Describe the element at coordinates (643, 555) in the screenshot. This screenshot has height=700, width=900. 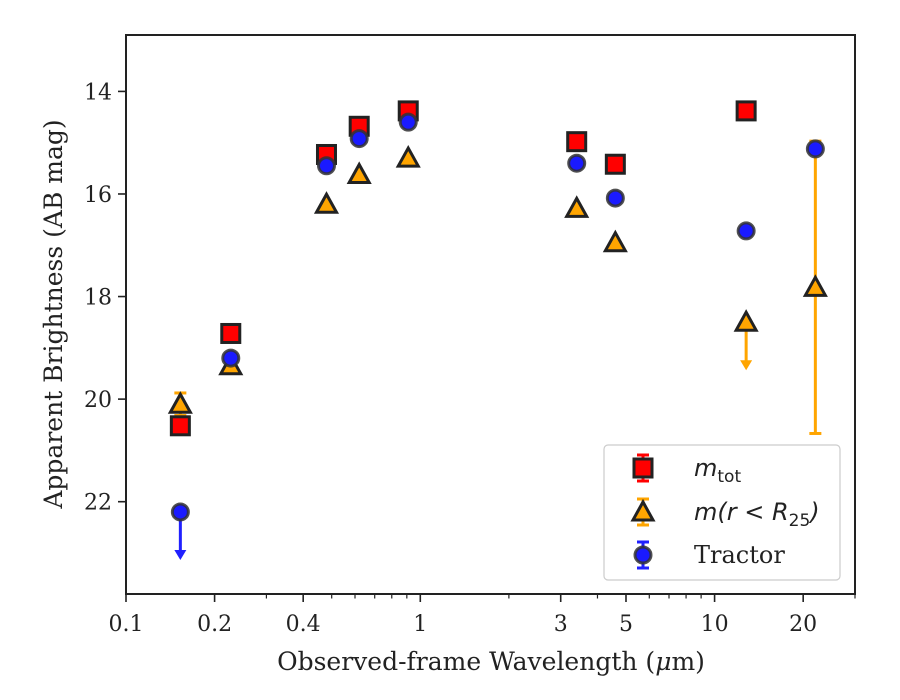
I see `legend-marker-circle` at that location.